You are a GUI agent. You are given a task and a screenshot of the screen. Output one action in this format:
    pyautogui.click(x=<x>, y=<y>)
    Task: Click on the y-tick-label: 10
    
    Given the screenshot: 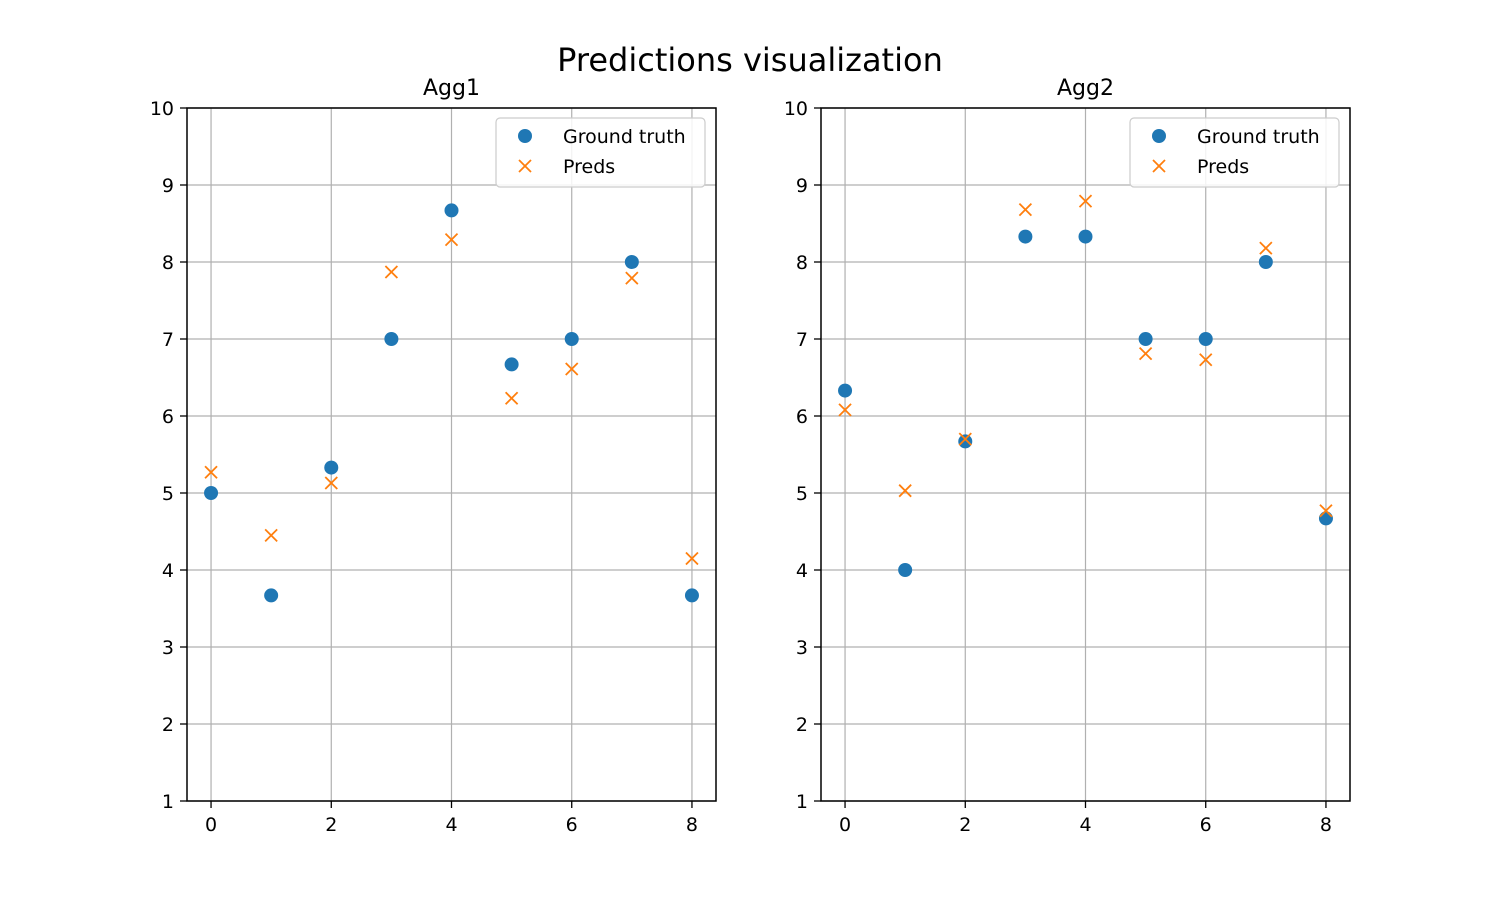 What is the action you would take?
    pyautogui.click(x=162, y=109)
    